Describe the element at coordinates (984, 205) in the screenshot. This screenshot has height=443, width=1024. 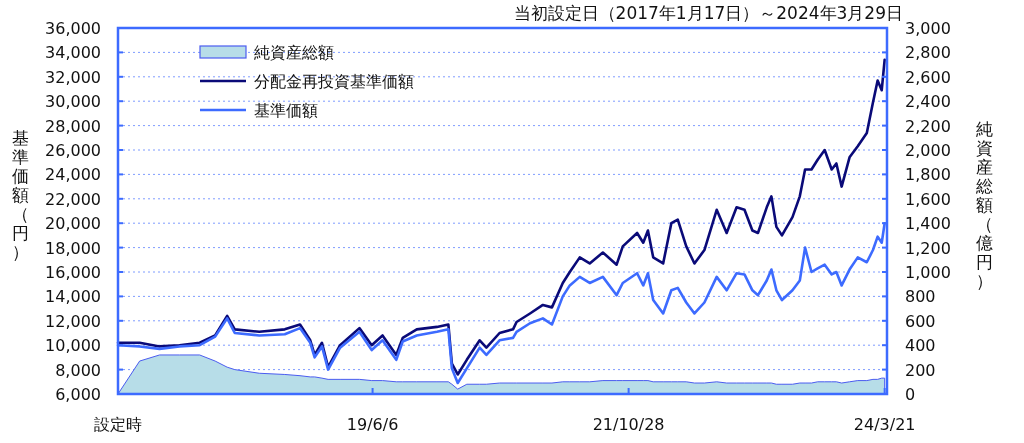
I see `text: 純資産総額（億円）` at that location.